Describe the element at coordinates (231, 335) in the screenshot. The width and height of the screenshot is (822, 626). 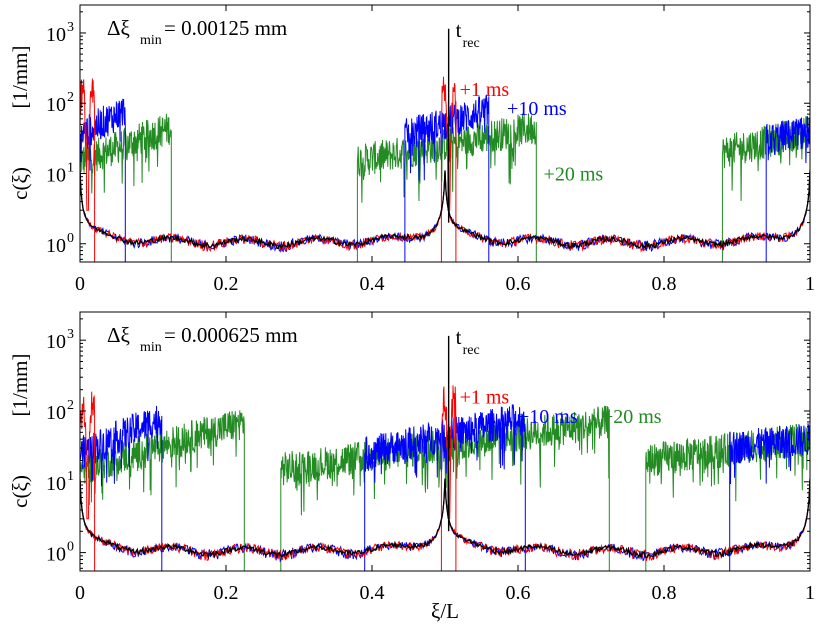
I see `delta-xi-value: = 0.000625 mm` at that location.